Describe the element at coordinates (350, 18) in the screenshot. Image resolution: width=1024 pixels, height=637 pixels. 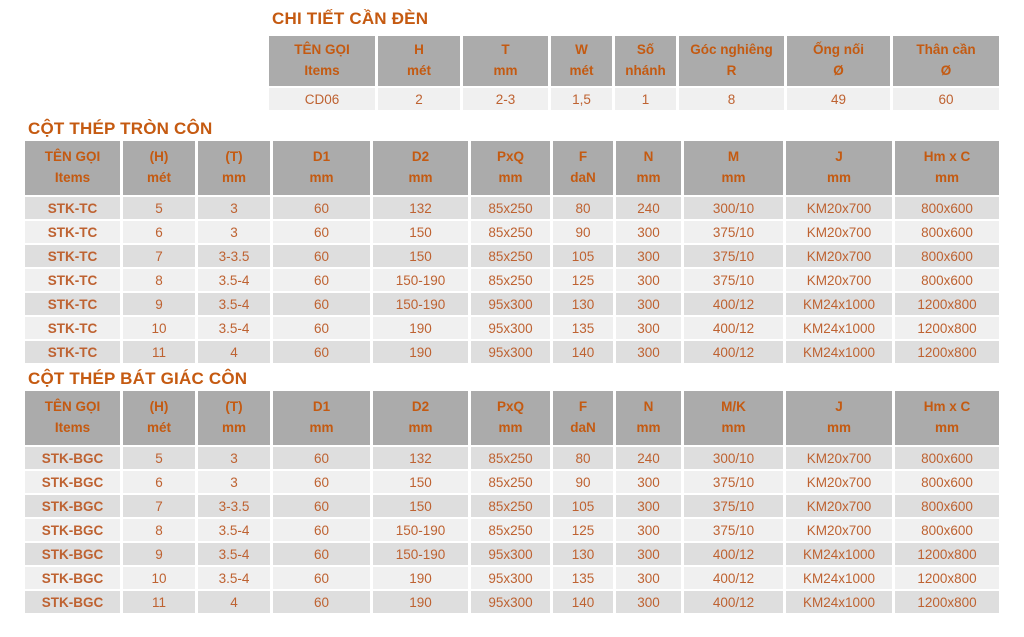
I see `table-title-lamp-arm-details: CHI TIẾT CẦN ĐÈN` at that location.